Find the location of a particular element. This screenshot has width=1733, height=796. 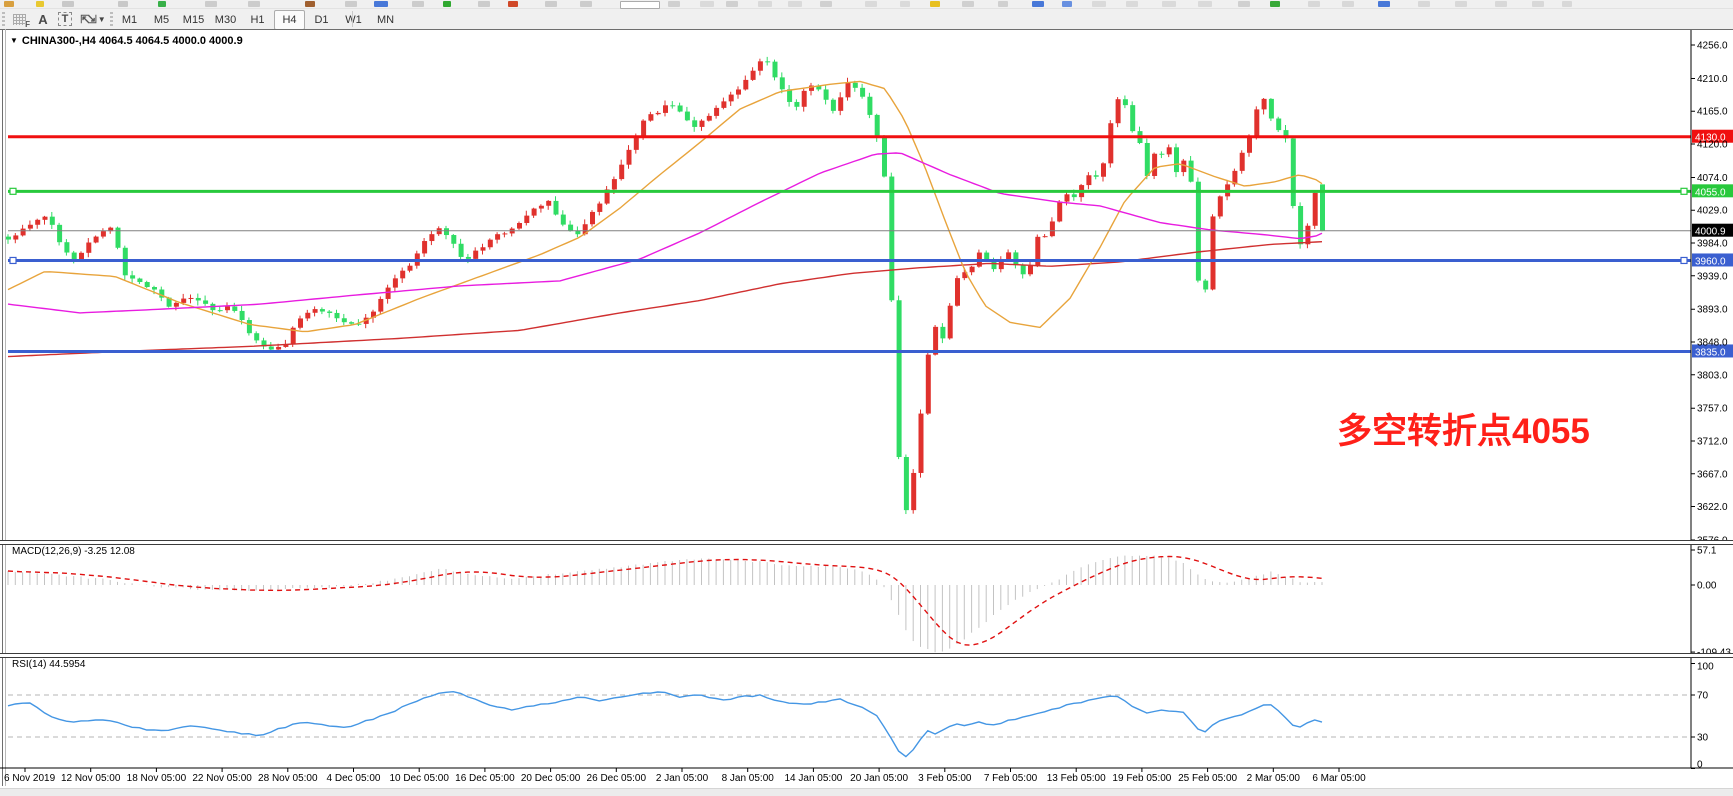

symbol-dropdown-icon: ▼ is located at coordinates (14, 40).